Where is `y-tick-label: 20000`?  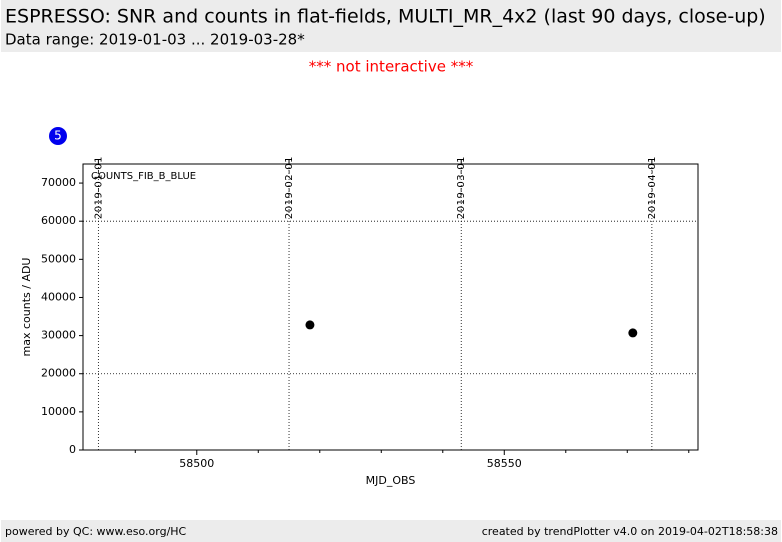
y-tick-label: 20000 is located at coordinates (58, 373).